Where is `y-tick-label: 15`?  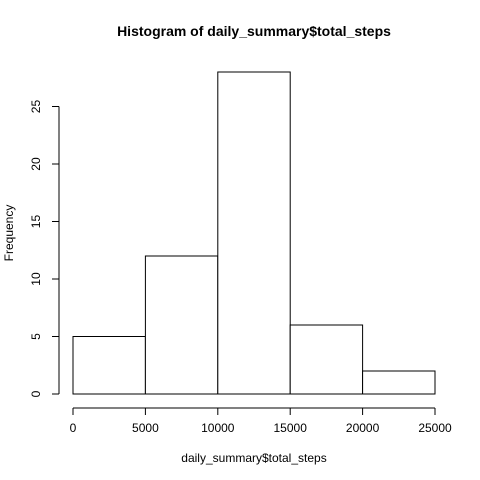
y-tick-label: 15 is located at coordinates (36, 222).